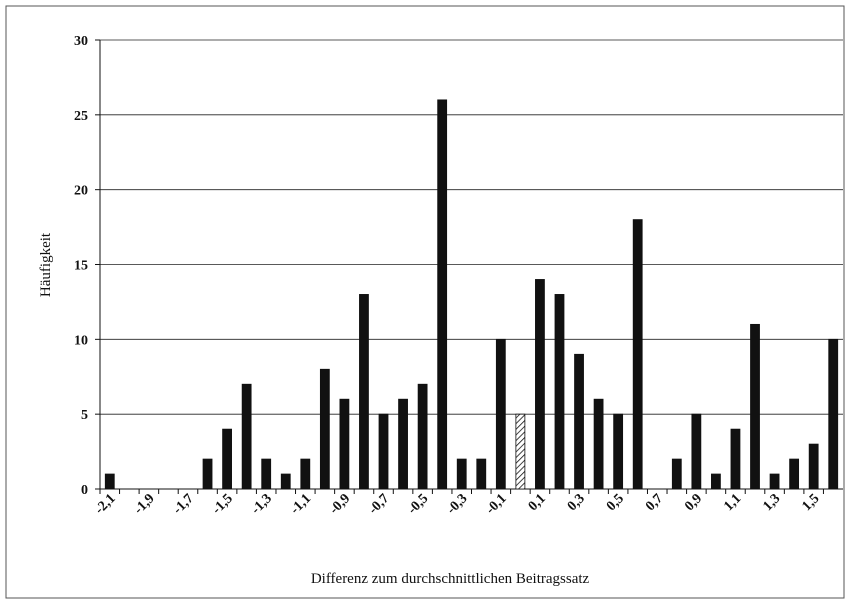 Image resolution: width=850 pixels, height=602 pixels. What do you see at coordinates (576, 502) in the screenshot?
I see `x-tick-label: 0,3` at bounding box center [576, 502].